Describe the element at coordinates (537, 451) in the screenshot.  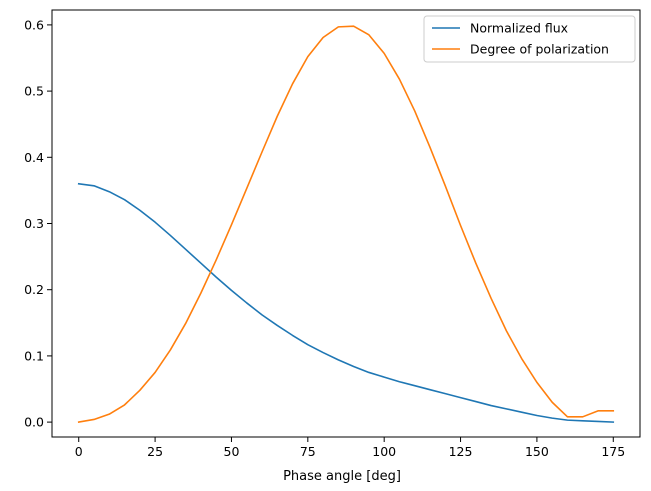
I see `x-tick-label: 150` at that location.